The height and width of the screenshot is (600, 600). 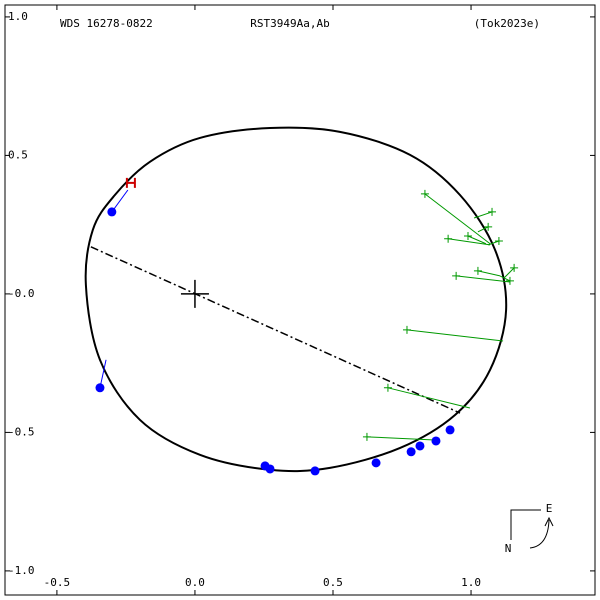 What do you see at coordinates (471, 582) in the screenshot?
I see `x-tick-label: 1.0` at bounding box center [471, 582].